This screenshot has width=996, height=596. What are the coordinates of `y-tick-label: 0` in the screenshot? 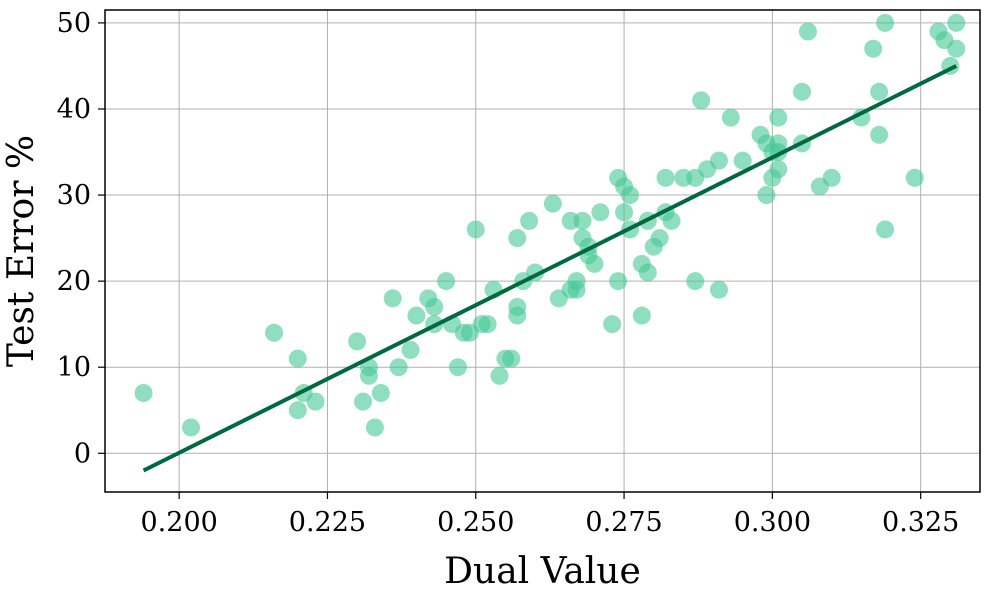 It's located at (82, 453).